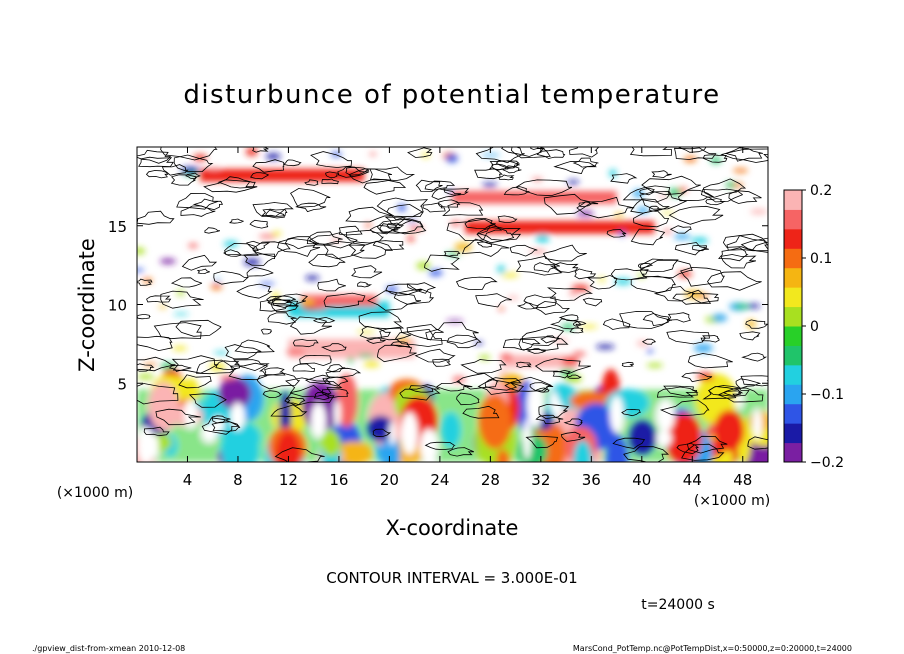 The width and height of the screenshot is (904, 654). I want to click on colorbar-bands, so click(793, 326).